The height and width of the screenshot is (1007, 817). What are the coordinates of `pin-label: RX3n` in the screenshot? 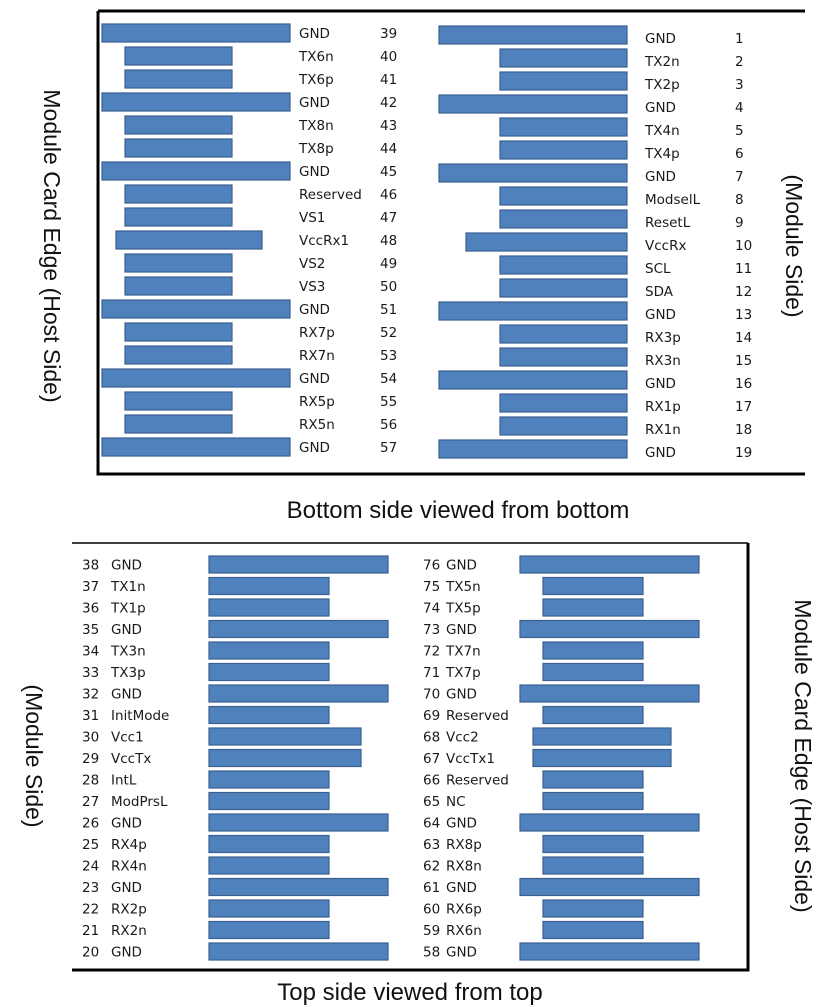 It's located at (663, 361).